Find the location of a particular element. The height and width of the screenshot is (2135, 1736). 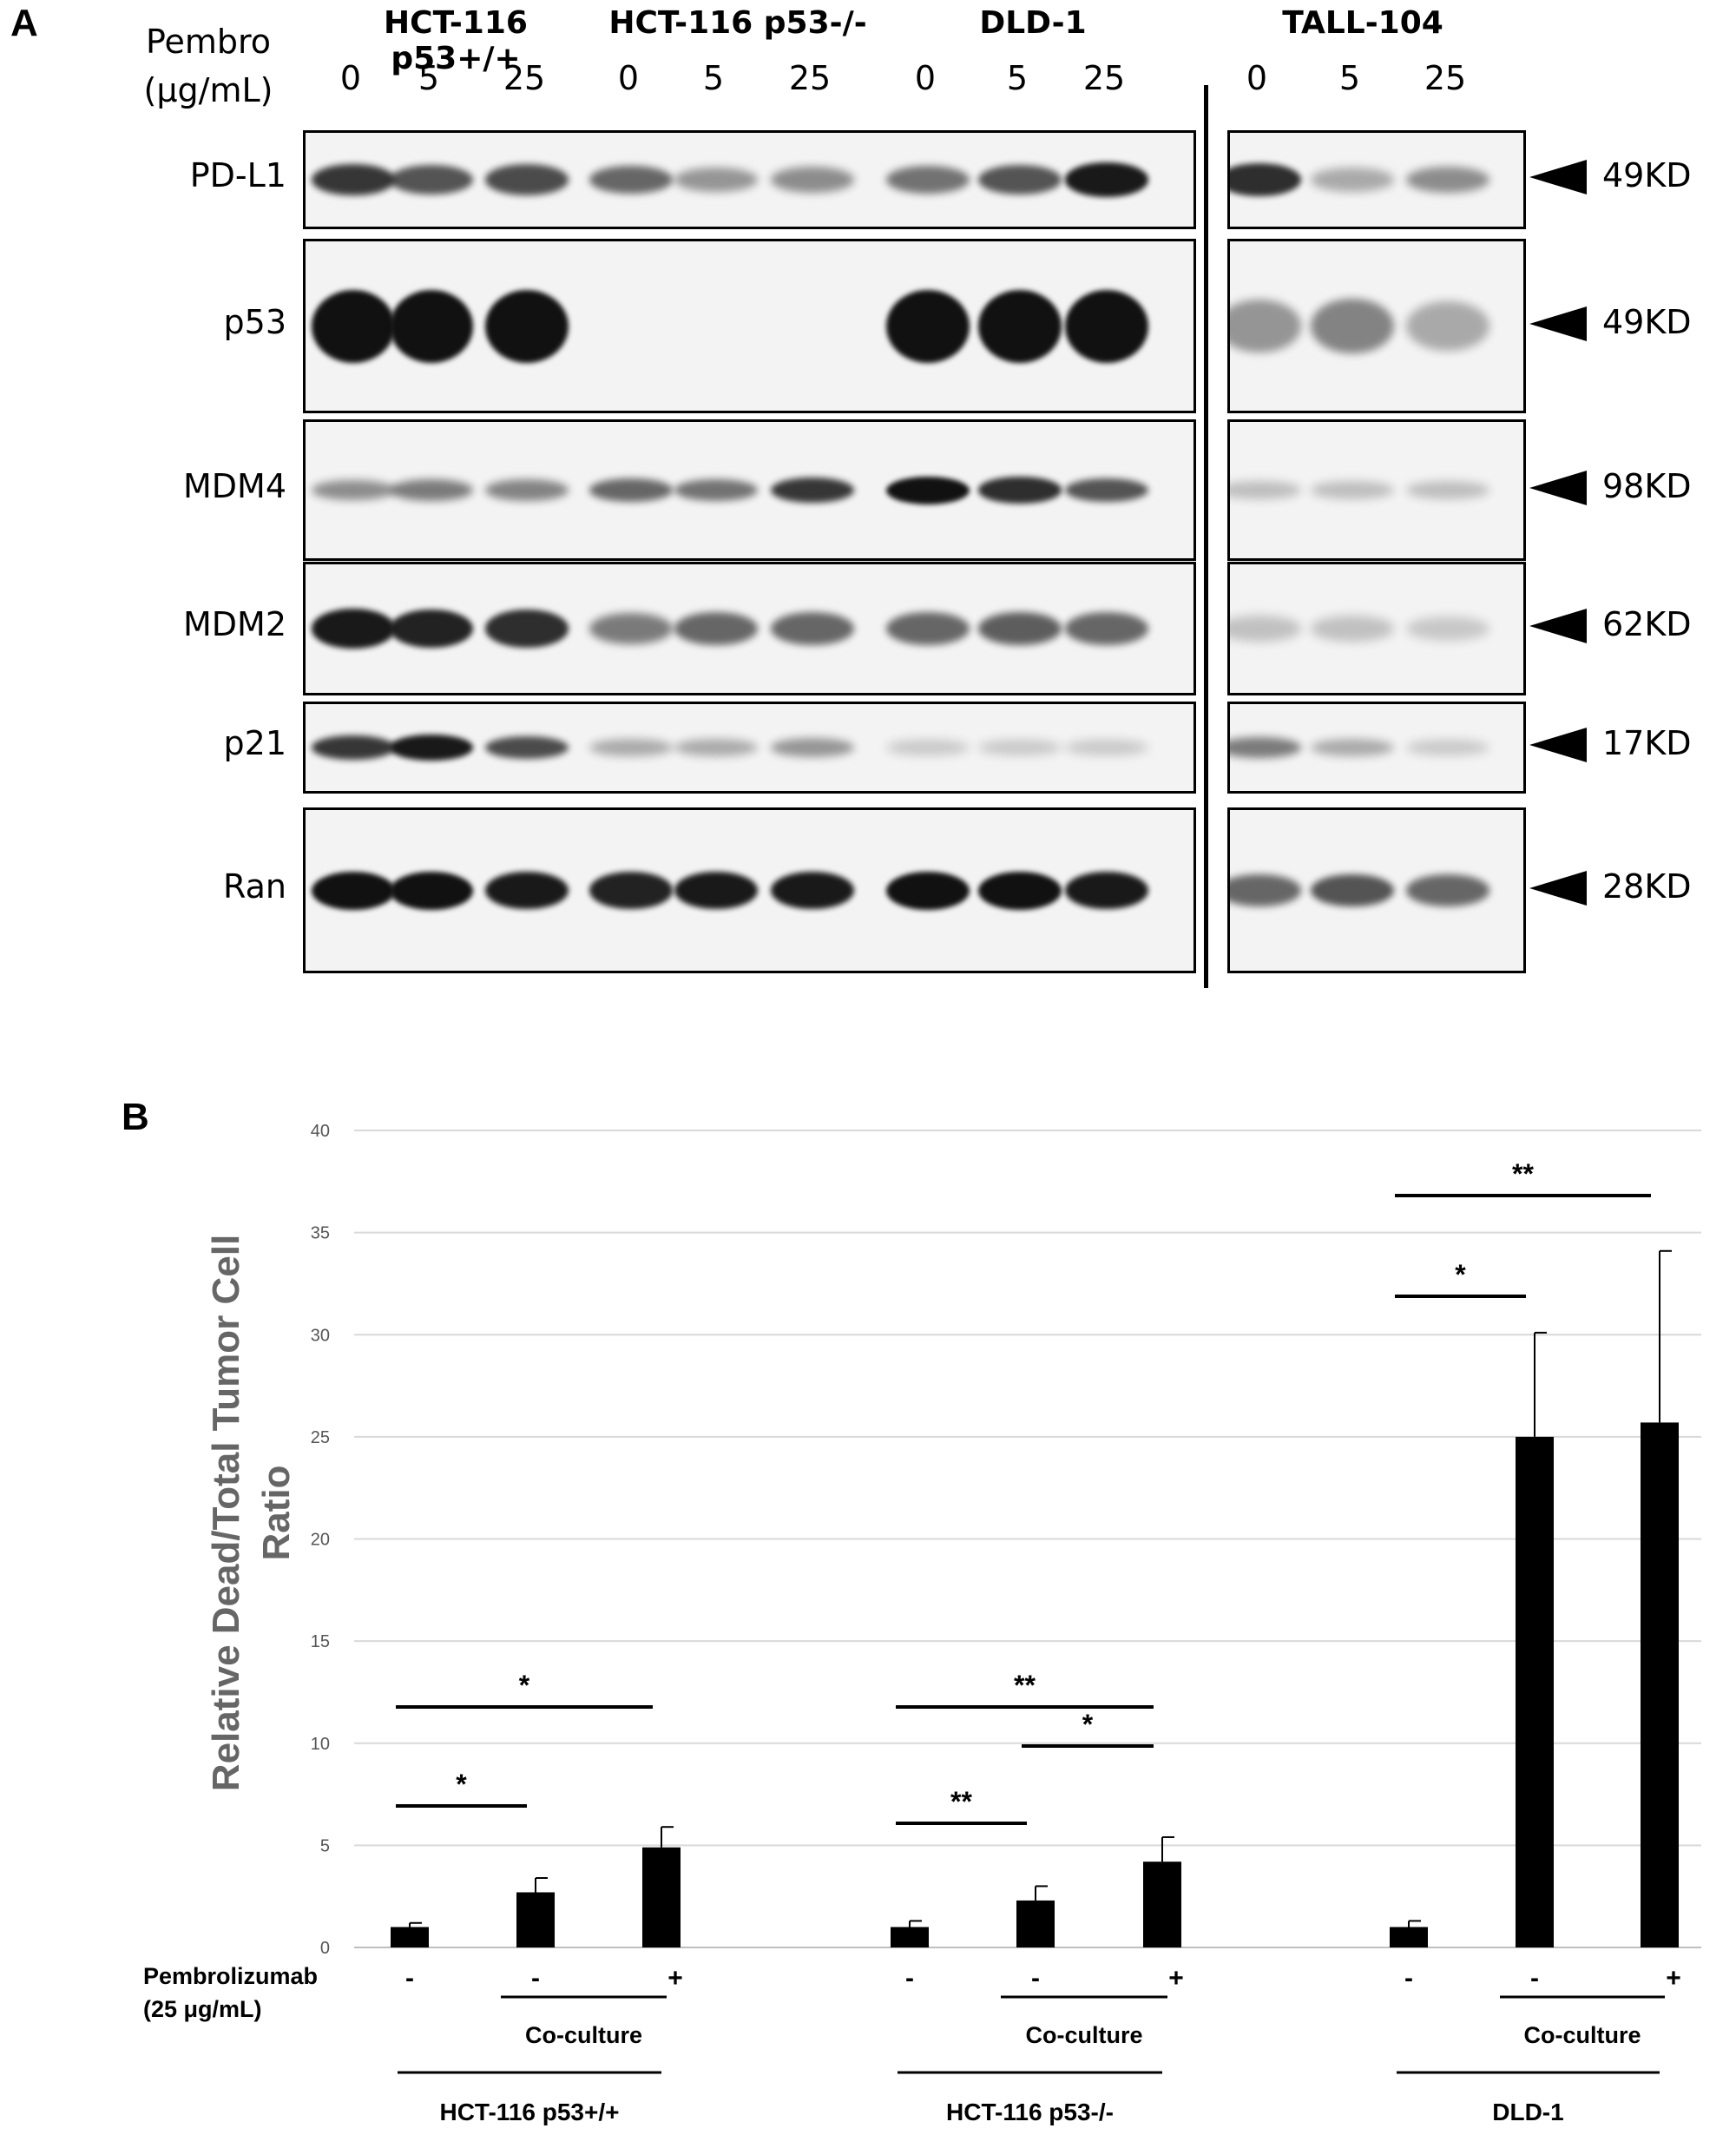

mw-label: 62KD is located at coordinates (1647, 624).